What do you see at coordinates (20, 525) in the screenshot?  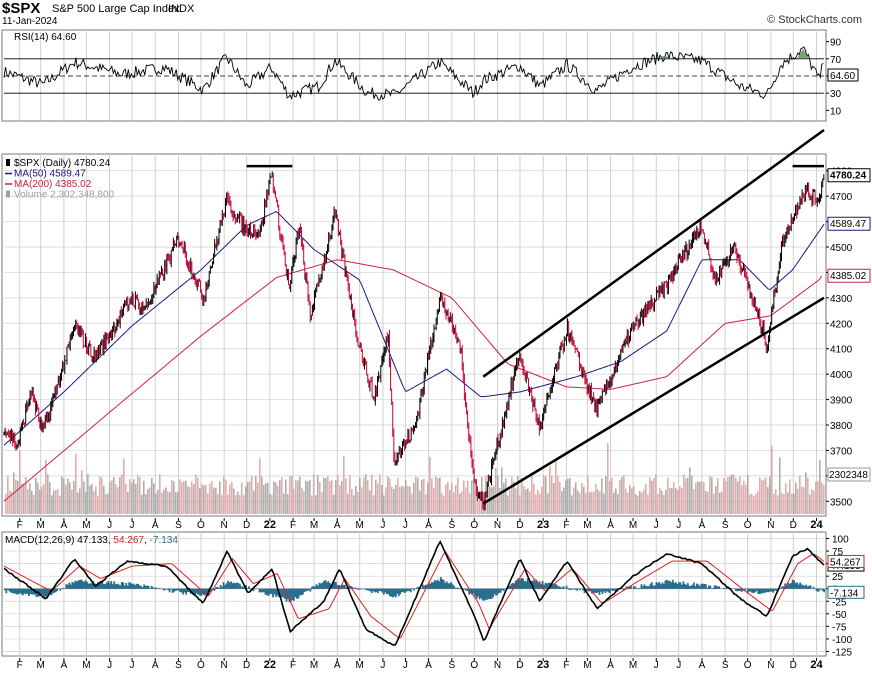 I see `date-tick-label: F` at bounding box center [20, 525].